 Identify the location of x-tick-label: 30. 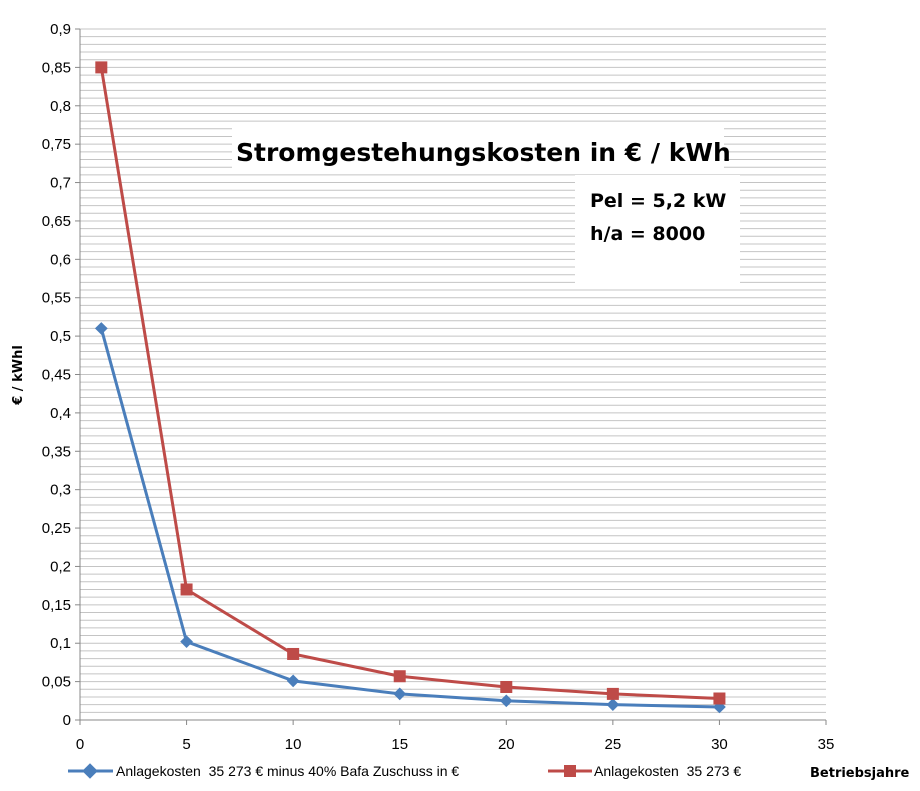
(719, 744).